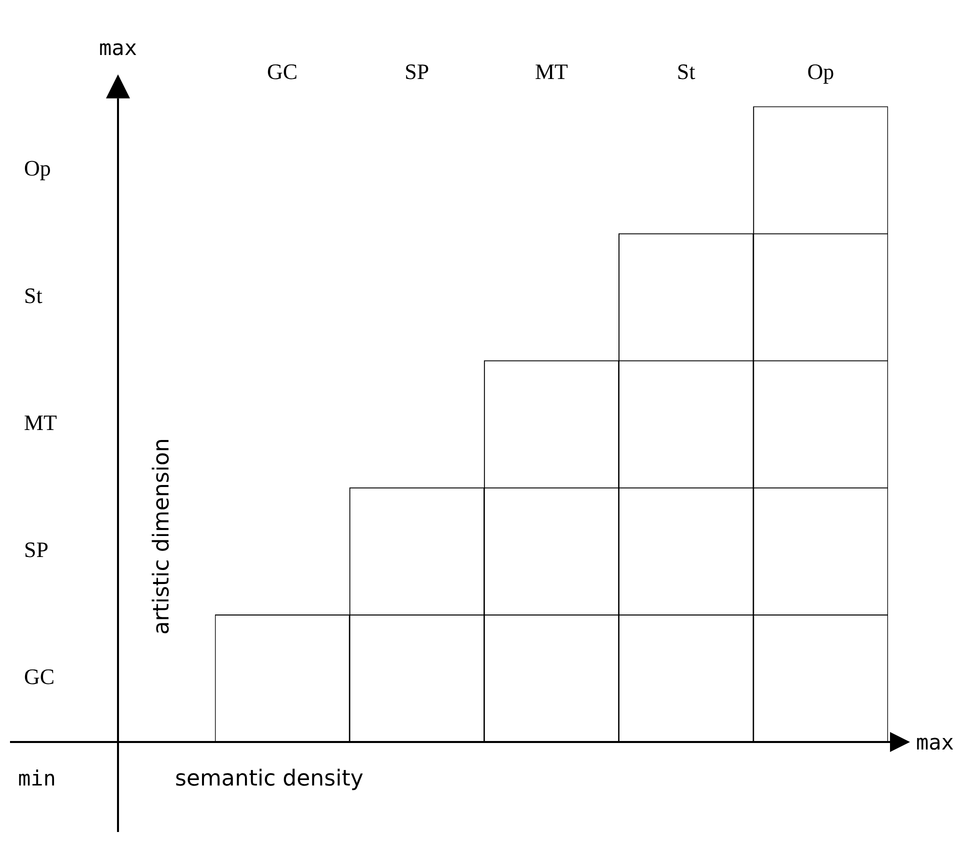 This screenshot has height=867, width=962. Describe the element at coordinates (686, 71) in the screenshot. I see `x-tick-label: St` at that location.